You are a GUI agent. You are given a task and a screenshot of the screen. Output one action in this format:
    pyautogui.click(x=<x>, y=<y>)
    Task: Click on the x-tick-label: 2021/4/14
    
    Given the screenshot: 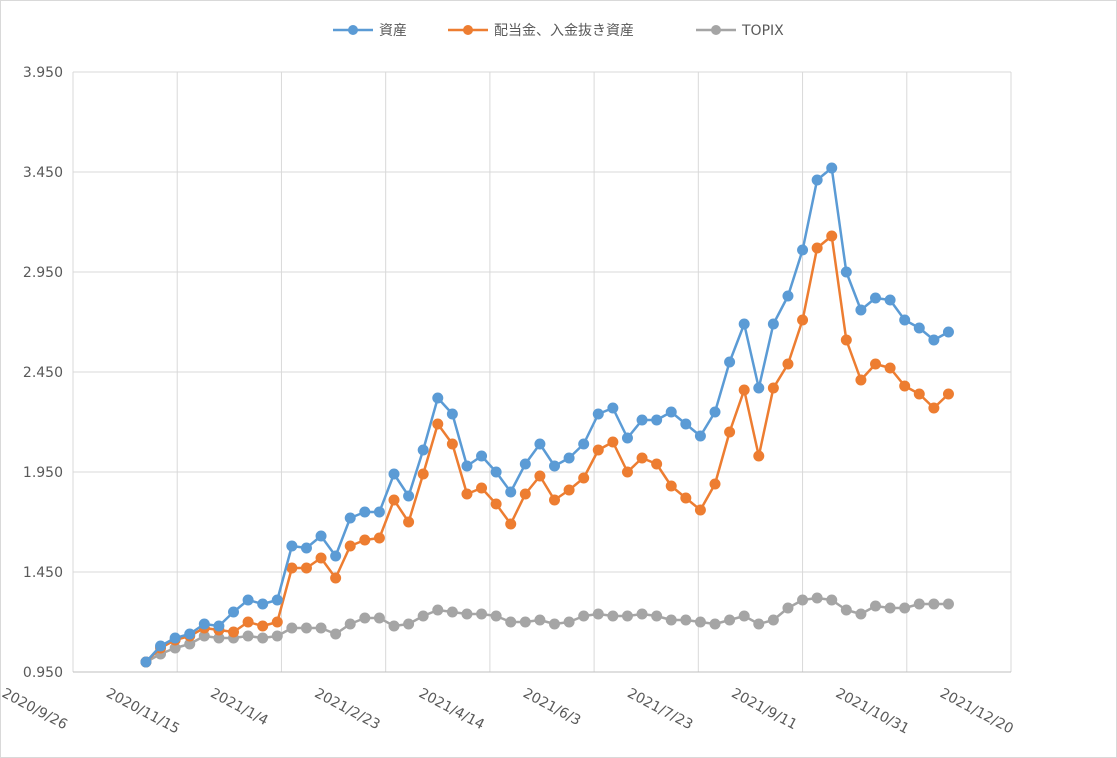 What is the action you would take?
    pyautogui.click(x=451, y=709)
    